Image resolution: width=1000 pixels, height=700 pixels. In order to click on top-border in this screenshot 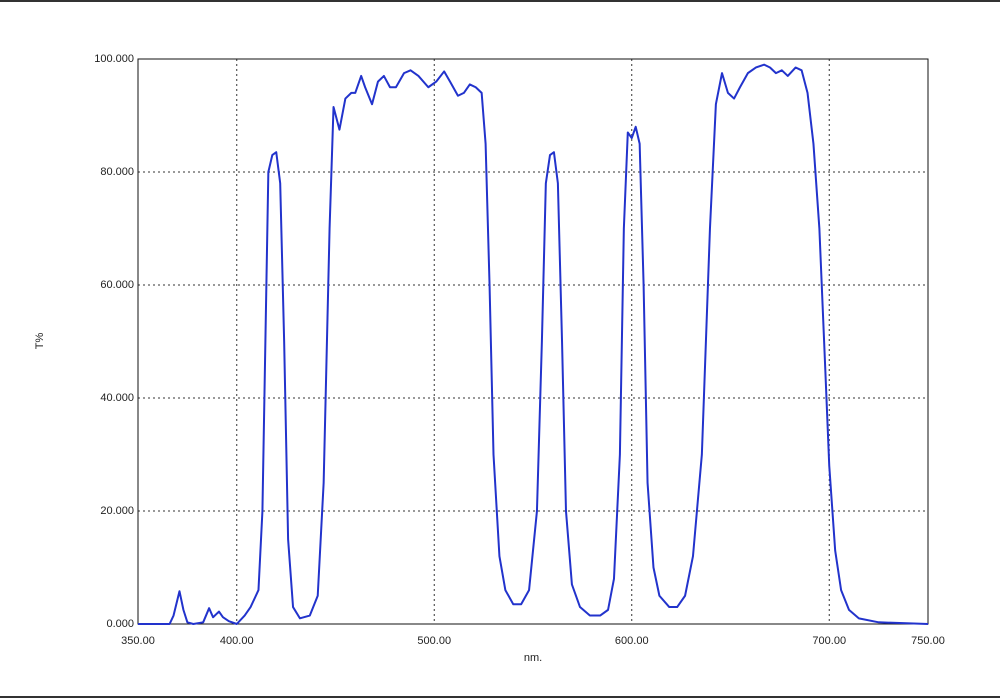, I will do `click(500, 1)`.